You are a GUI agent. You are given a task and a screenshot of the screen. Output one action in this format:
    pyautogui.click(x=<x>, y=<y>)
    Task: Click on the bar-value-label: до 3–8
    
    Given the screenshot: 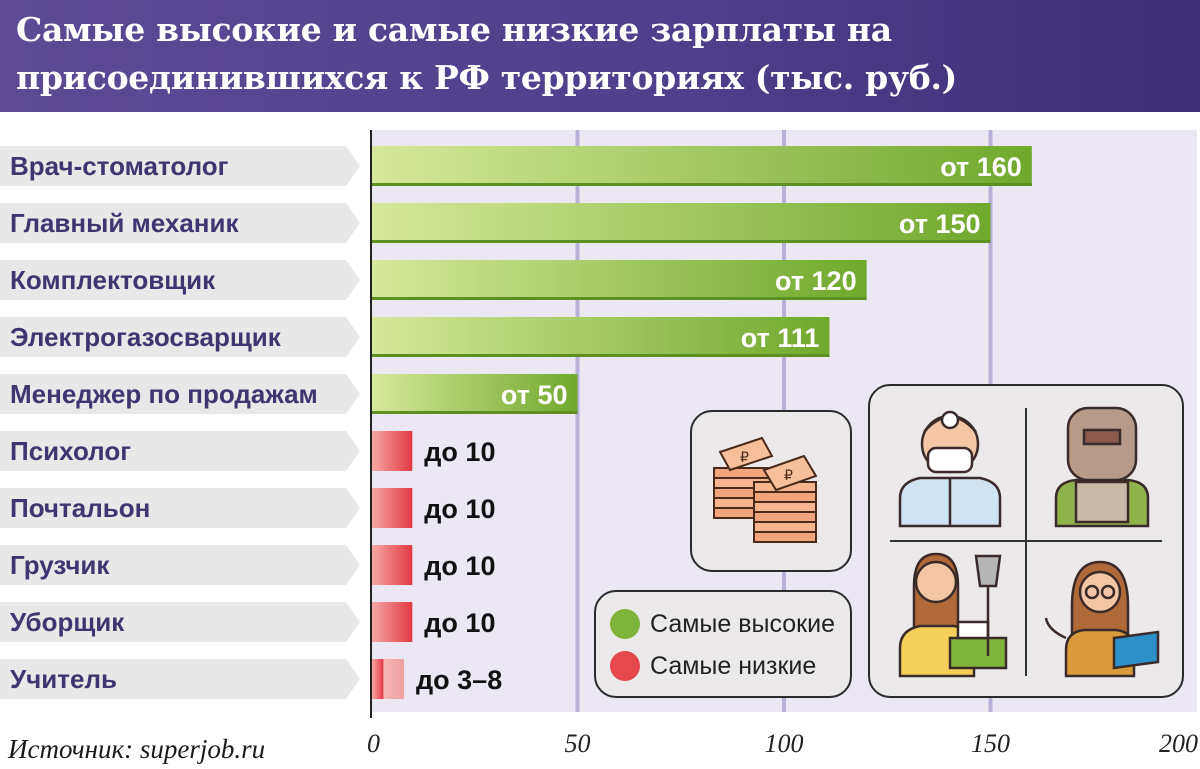 What is the action you would take?
    pyautogui.click(x=459, y=680)
    